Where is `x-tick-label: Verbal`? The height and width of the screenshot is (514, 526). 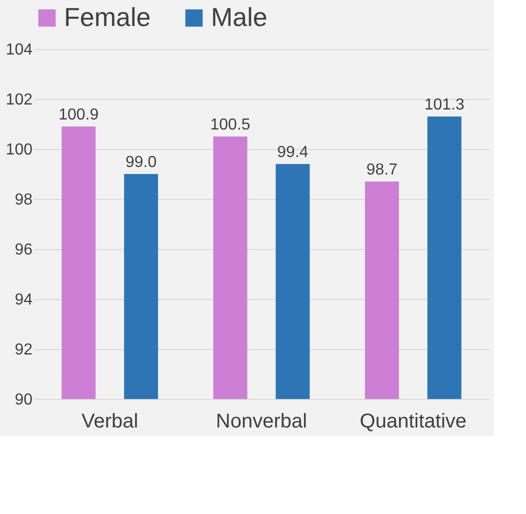
x-tick-label: Verbal is located at coordinates (109, 421).